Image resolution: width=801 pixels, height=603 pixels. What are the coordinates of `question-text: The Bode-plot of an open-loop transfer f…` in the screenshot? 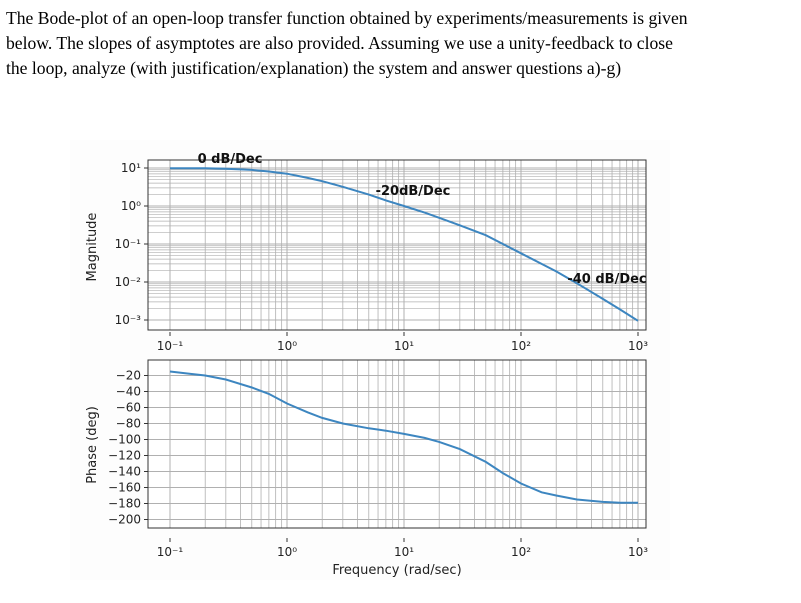 It's located at (401, 43).